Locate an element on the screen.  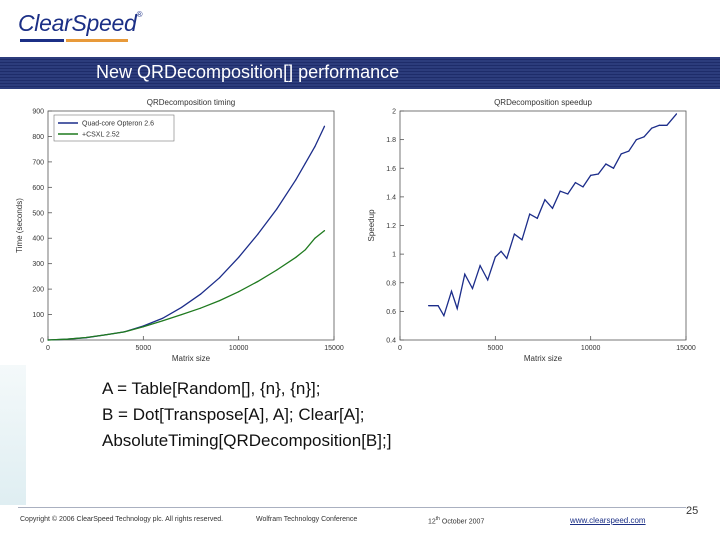
legend-box is located at coordinates (114, 128).